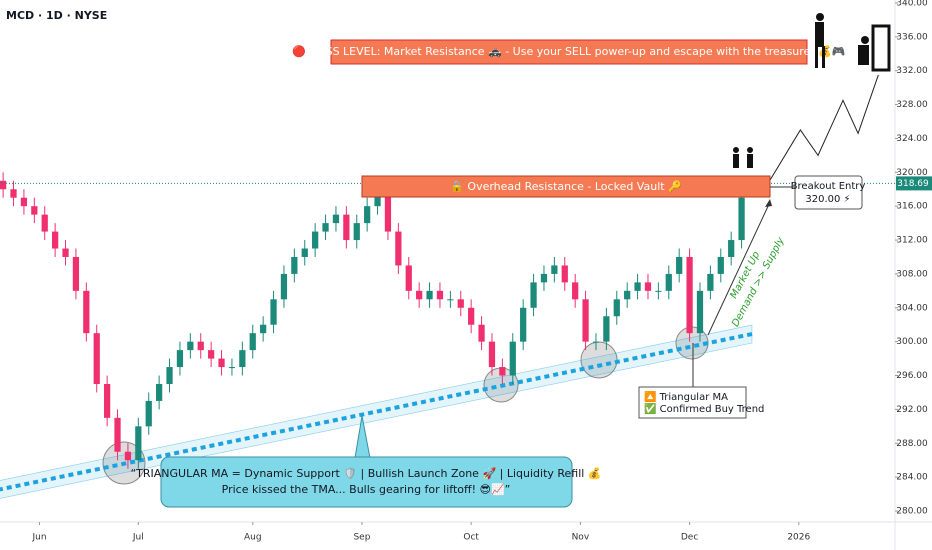  I want to click on x-tick-label: Dec, so click(689, 538).